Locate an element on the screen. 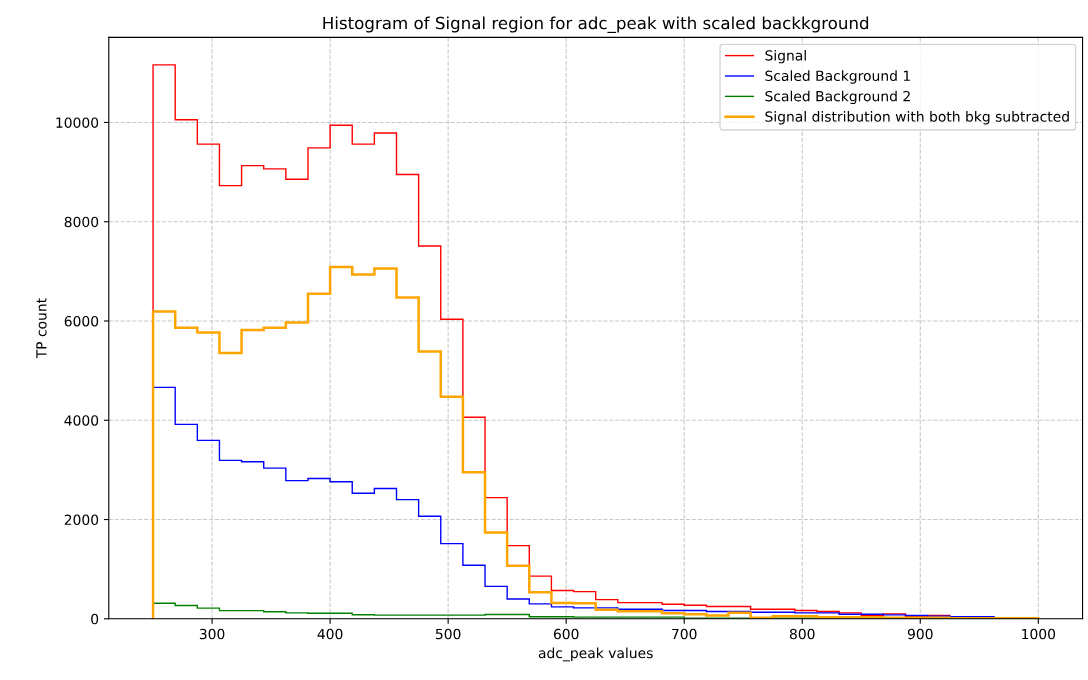 Image resolution: width=1088 pixels, height=680 pixels. x-tick-label: 700 is located at coordinates (684, 634).